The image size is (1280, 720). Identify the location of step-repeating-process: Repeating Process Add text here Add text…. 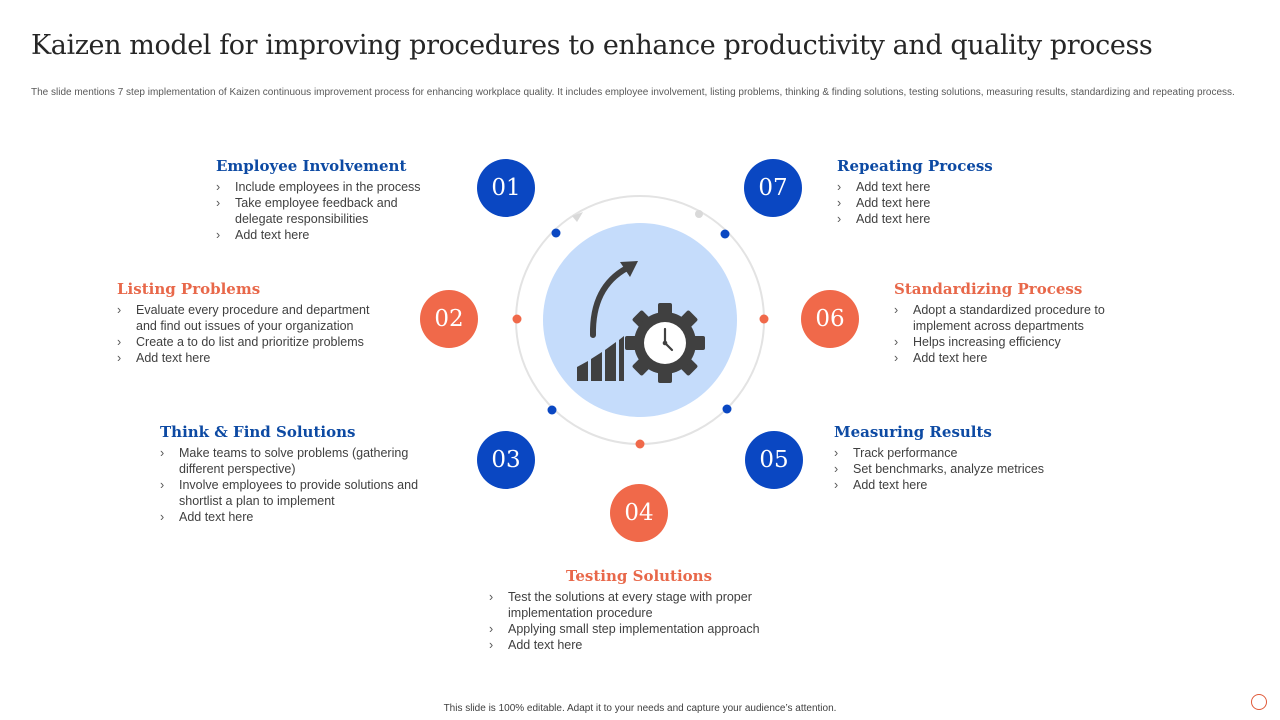
(947, 192).